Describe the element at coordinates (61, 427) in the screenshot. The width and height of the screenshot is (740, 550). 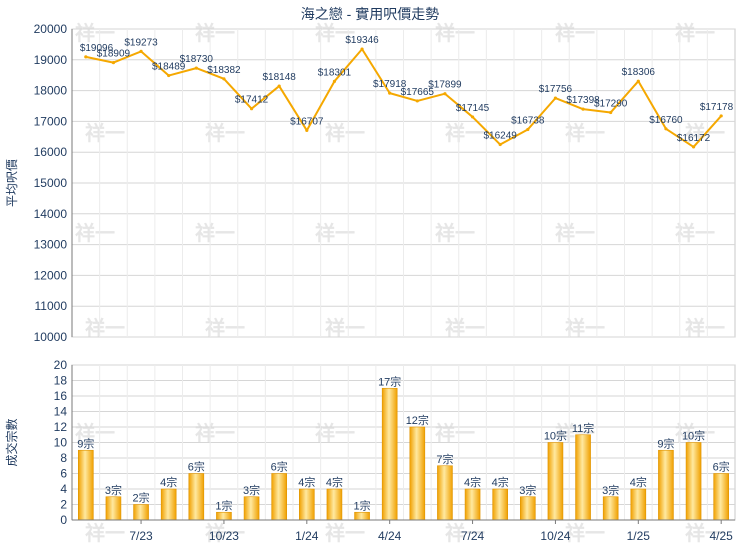
I see `y-tick-label: 12` at that location.